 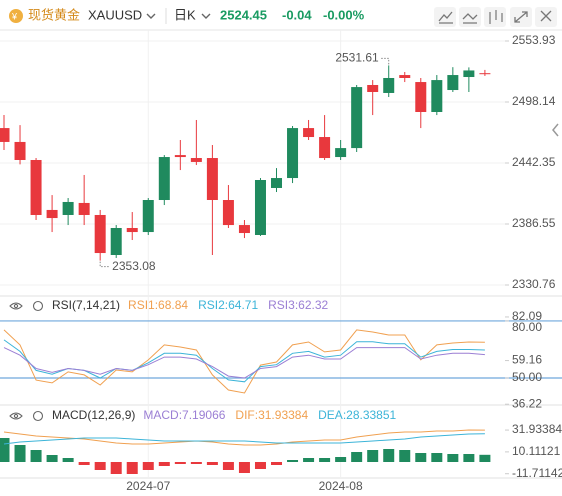 I want to click on low-label: 2353.08, so click(x=134, y=266).